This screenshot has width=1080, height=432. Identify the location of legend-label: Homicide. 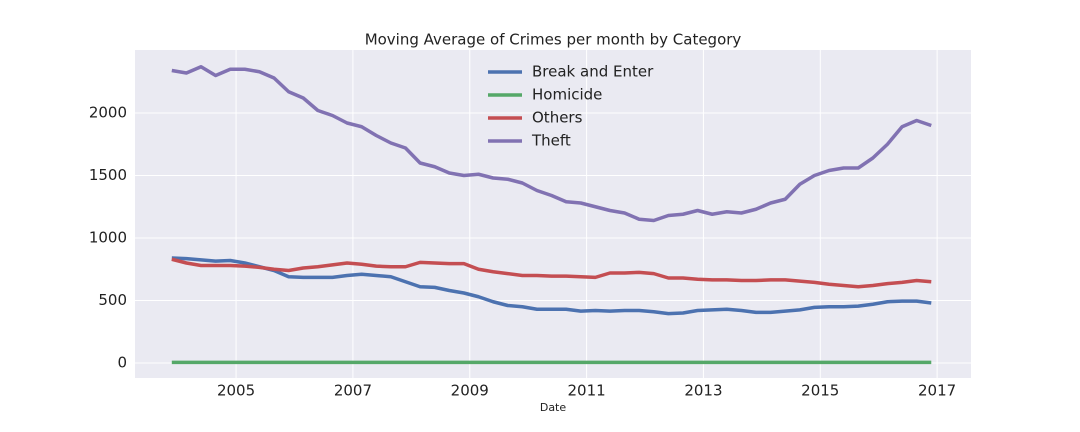
(567, 95).